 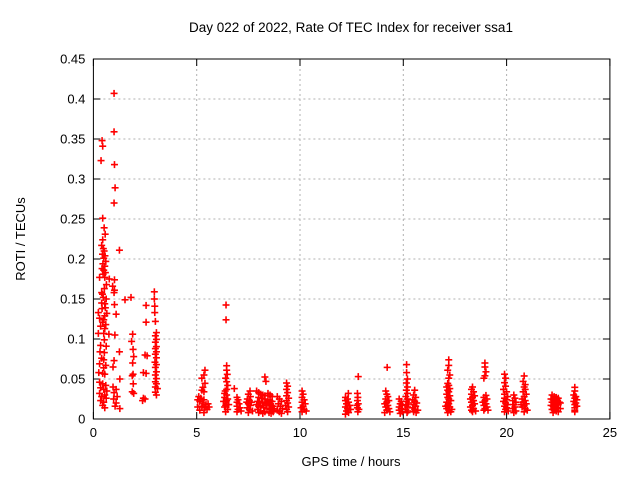 I want to click on y-tick-label: 0.35, so click(x=72, y=139).